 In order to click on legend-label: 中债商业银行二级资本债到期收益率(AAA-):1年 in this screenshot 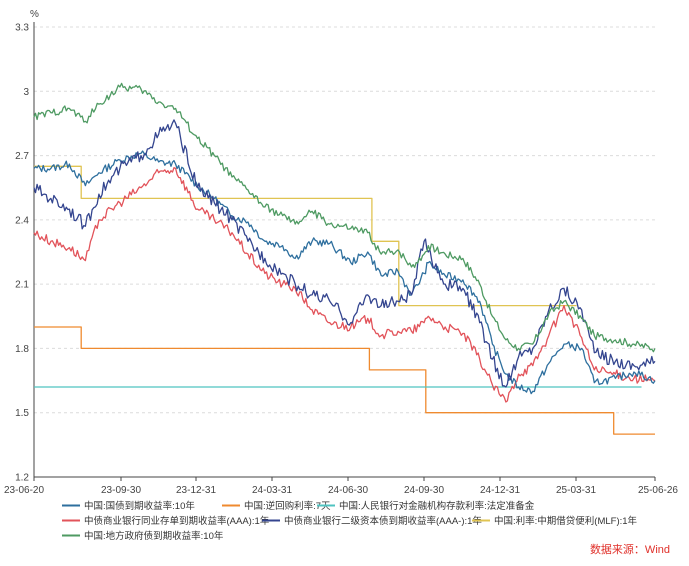, I will do `click(383, 521)`.